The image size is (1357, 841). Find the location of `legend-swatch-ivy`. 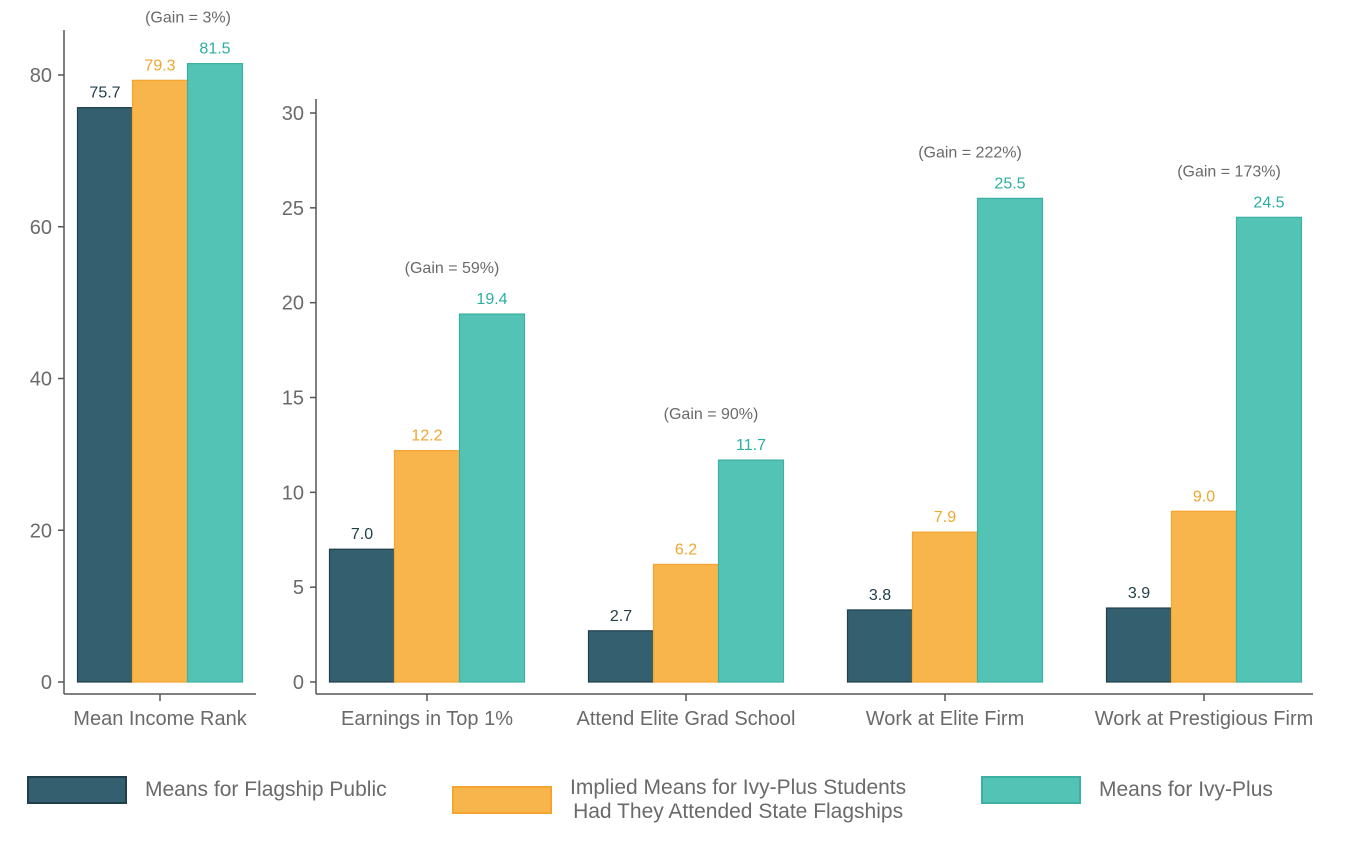

legend-swatch-ivy is located at coordinates (1031, 790).